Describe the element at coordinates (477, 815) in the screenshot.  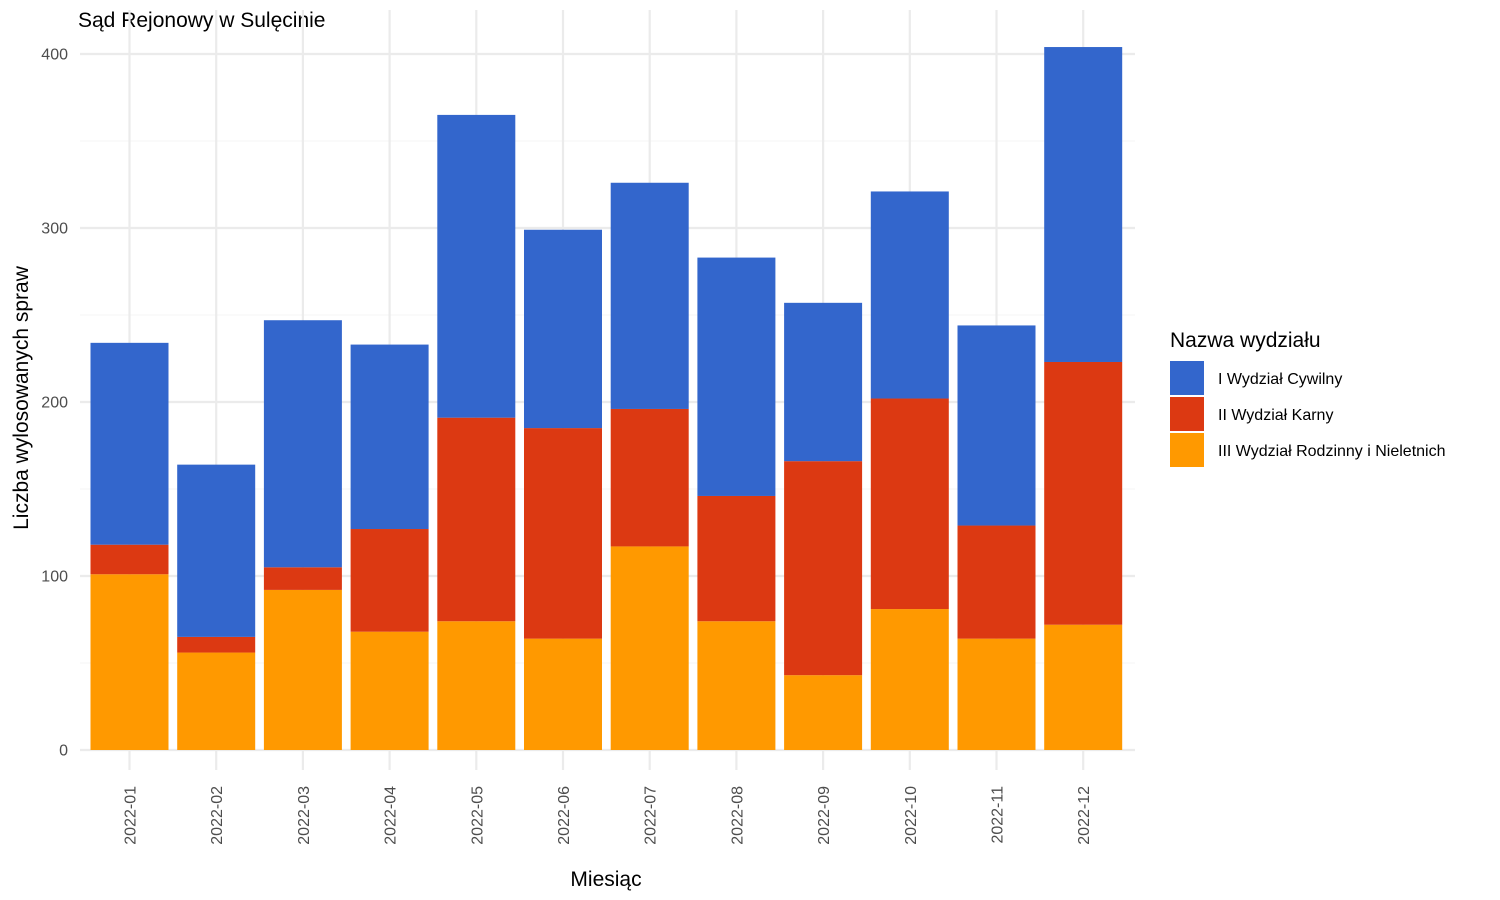
I see `x-tick-label: 2022-05` at that location.